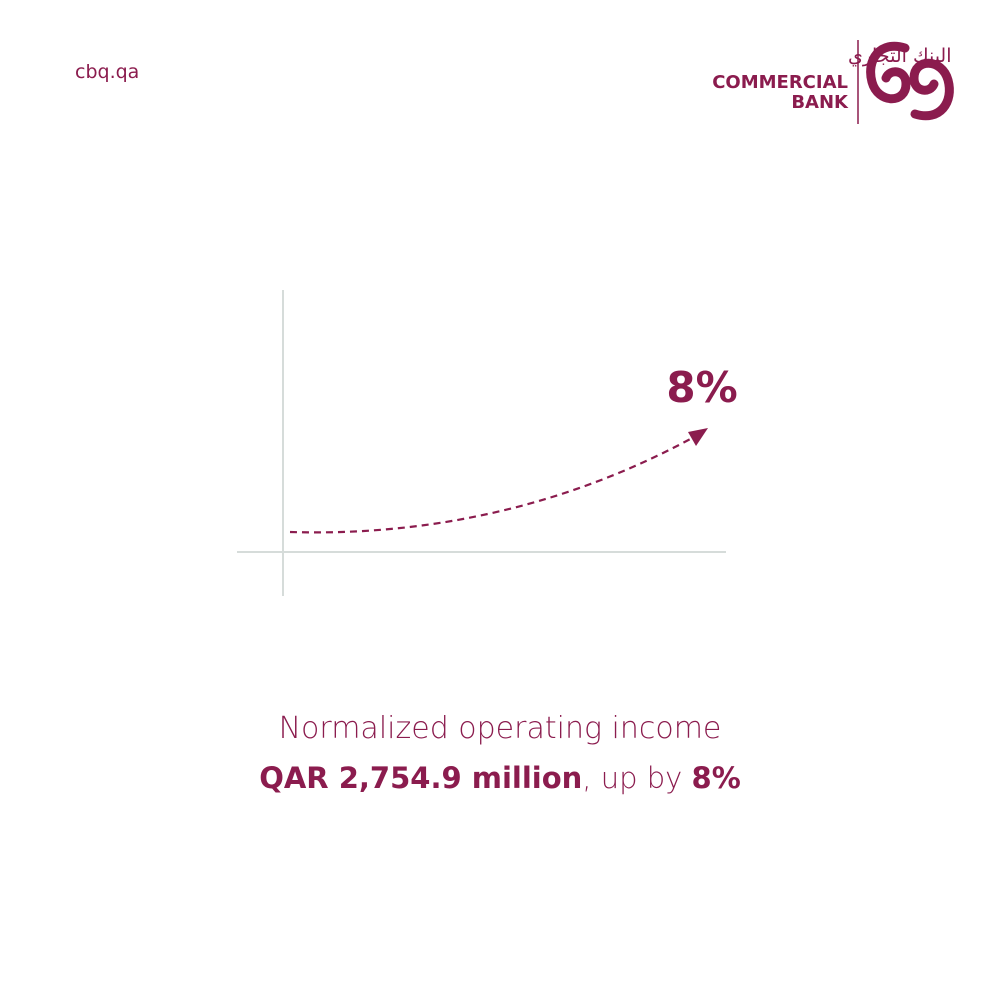 This screenshot has height=1000, width=1000. What do you see at coordinates (780, 82) in the screenshot?
I see `logo-line1: COMMERCIAL` at bounding box center [780, 82].